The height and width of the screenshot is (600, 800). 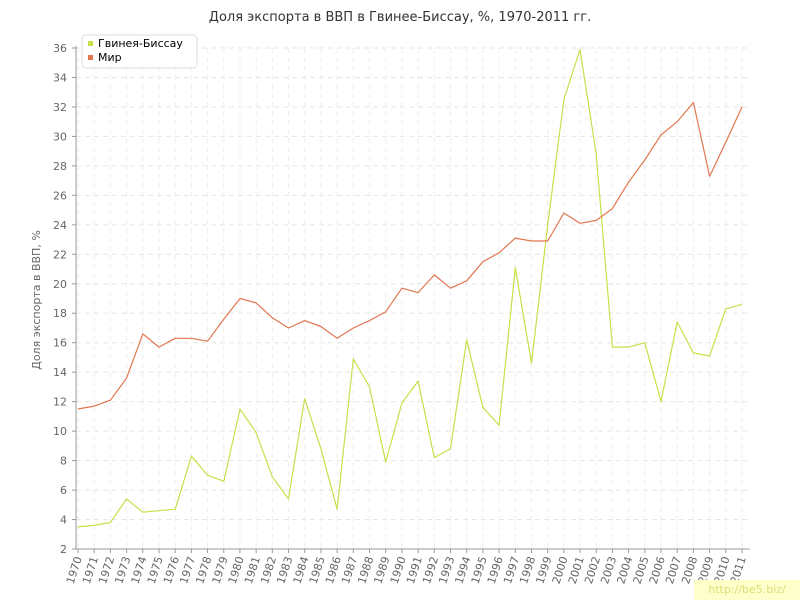 What do you see at coordinates (60, 136) in the screenshot?
I see `y-tick-label: 30` at bounding box center [60, 136].